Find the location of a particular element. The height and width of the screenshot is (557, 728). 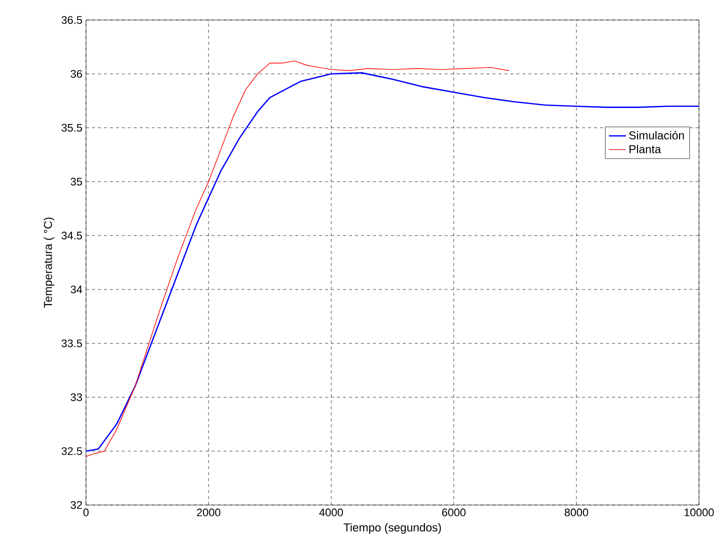

legend-label: Simulación is located at coordinates (656, 135).